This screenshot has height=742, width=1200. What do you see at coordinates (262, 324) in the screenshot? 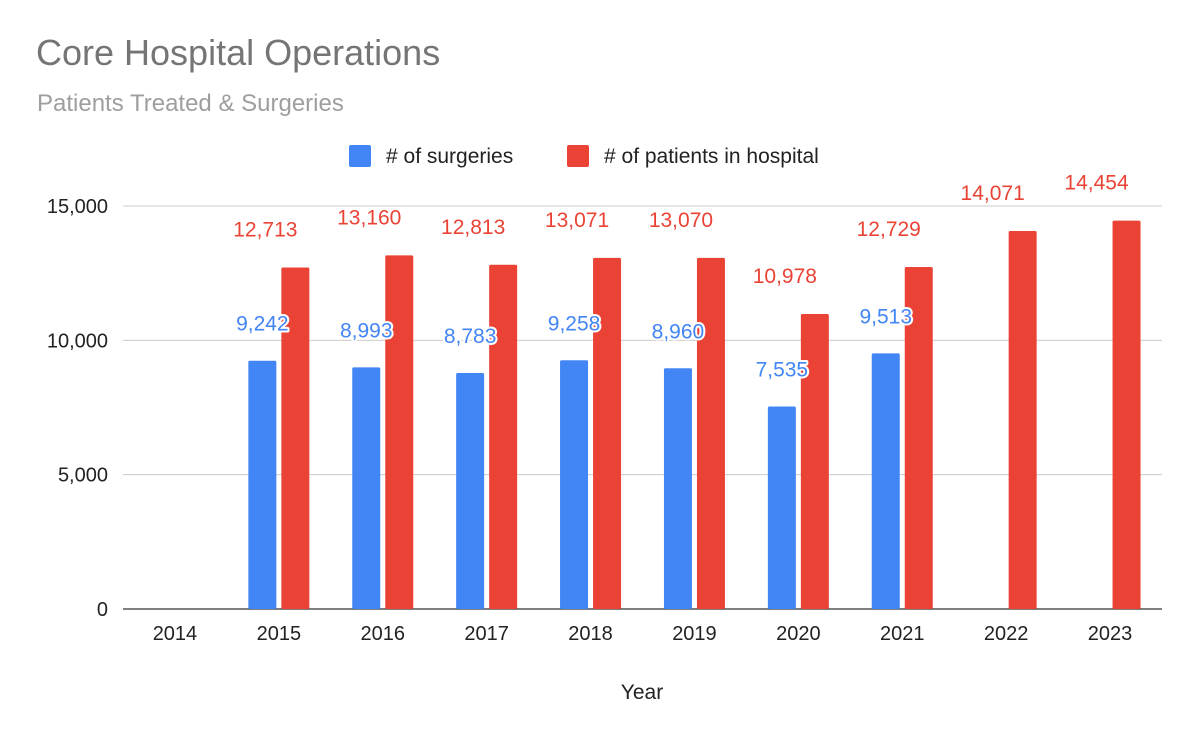
I see `data-label: 9,242` at bounding box center [262, 324].